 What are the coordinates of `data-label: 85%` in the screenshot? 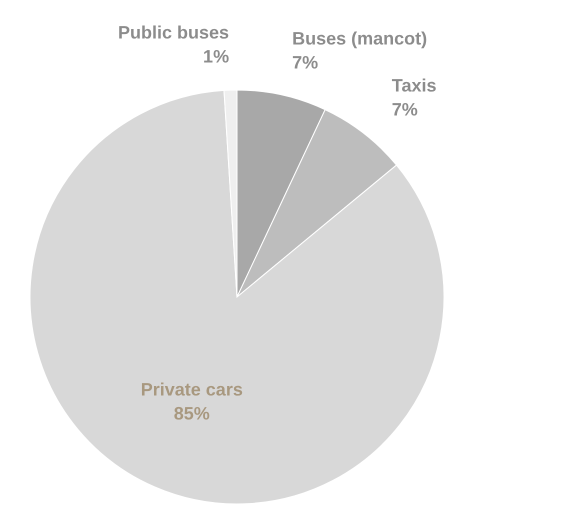 It's located at (192, 413).